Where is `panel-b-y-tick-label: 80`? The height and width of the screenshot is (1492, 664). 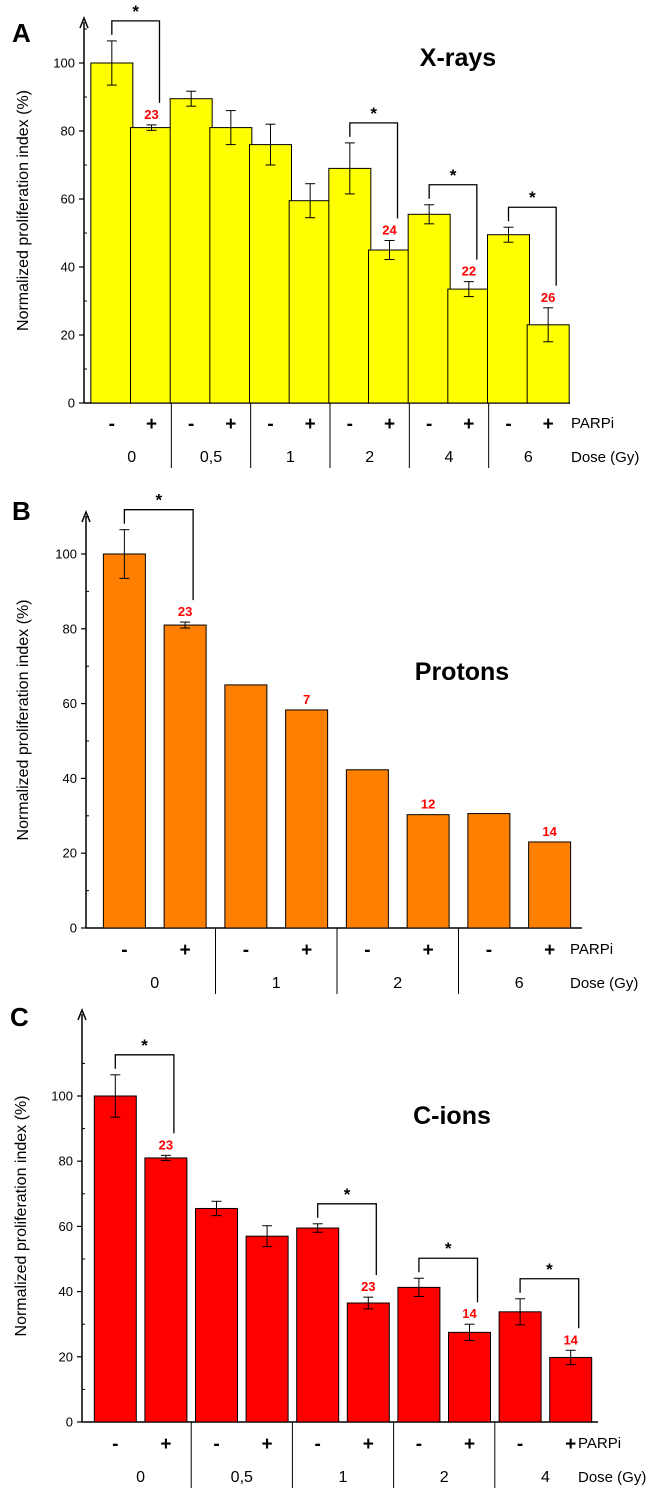
panel-b-y-tick-label: 80 is located at coordinates (70, 628).